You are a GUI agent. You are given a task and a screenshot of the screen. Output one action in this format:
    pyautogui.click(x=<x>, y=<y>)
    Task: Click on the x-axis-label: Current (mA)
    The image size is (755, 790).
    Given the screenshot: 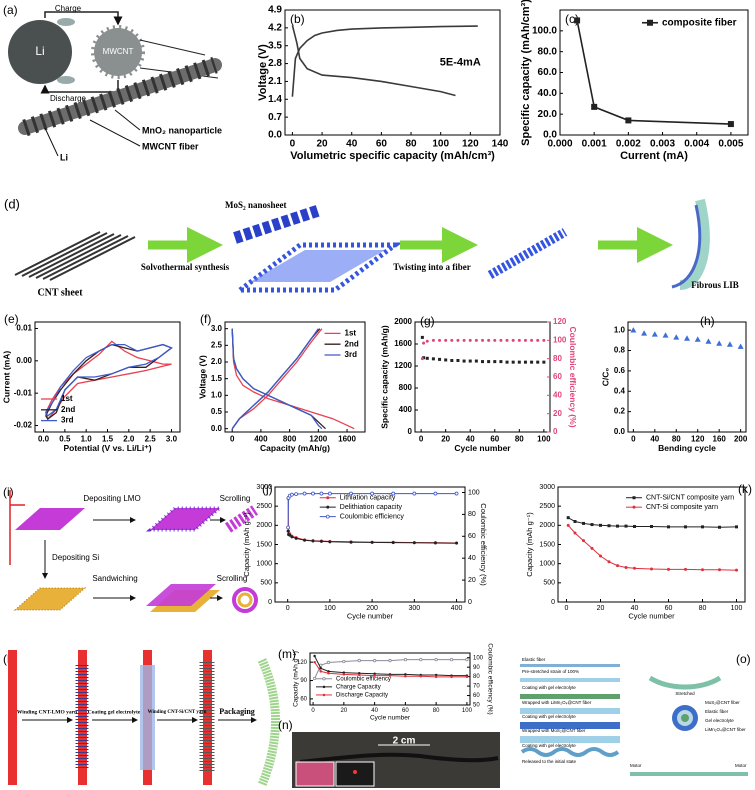 What is the action you would take?
    pyautogui.click(x=654, y=156)
    